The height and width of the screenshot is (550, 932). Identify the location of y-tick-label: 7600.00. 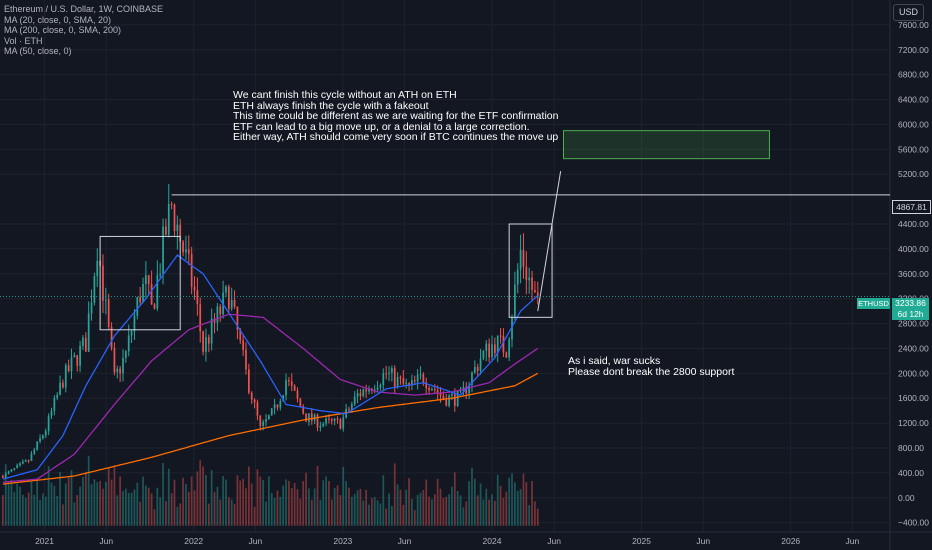
(913, 25).